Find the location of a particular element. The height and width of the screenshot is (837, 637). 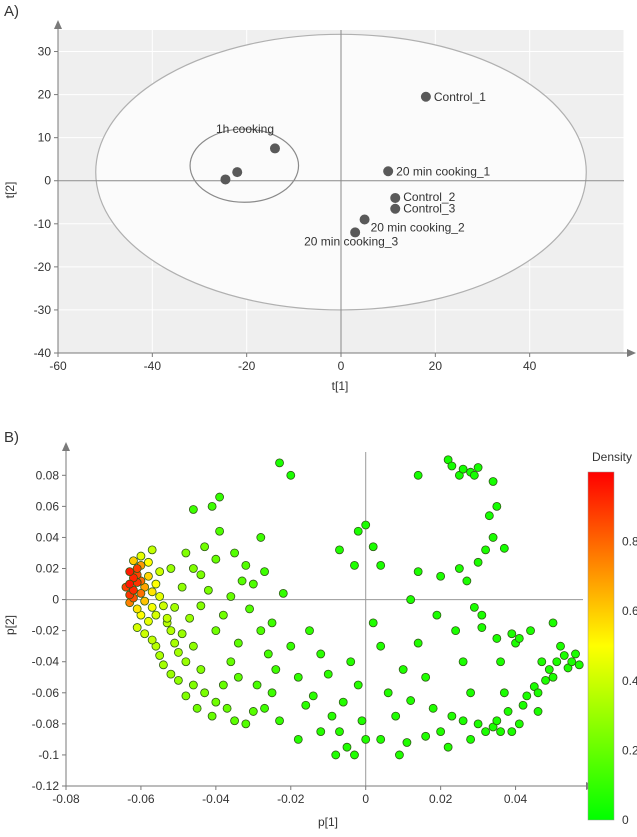

y-tick-label: 30 is located at coordinates (45, 52).